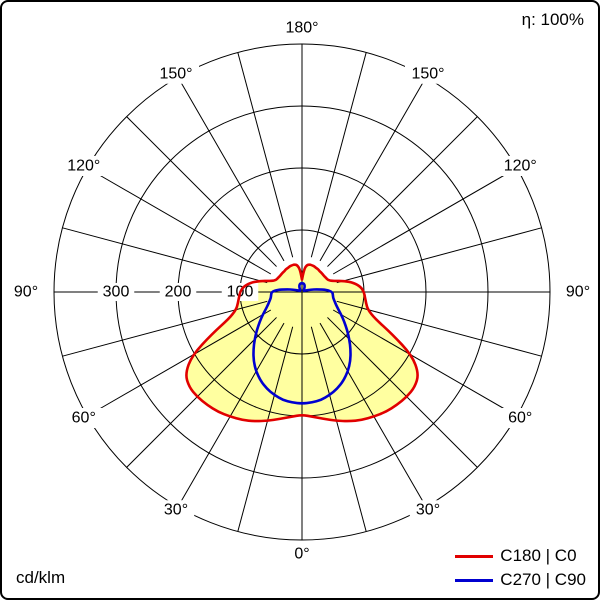 The height and width of the screenshot is (600, 600). What do you see at coordinates (520, 568) in the screenshot?
I see `legend: C180 | C0 C270 | C90` at bounding box center [520, 568].